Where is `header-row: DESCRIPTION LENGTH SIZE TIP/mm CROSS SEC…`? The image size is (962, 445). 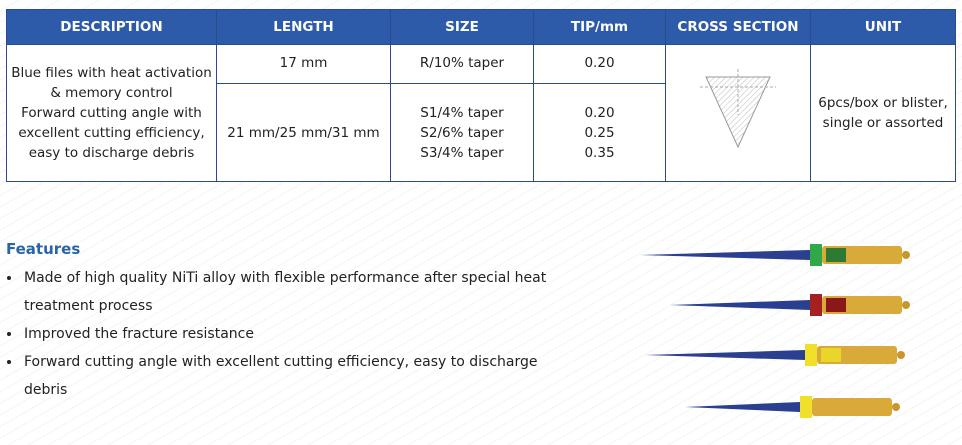
header-row: DESCRIPTION LENGTH SIZE TIP/mm CROSS SEC… is located at coordinates (481, 27).